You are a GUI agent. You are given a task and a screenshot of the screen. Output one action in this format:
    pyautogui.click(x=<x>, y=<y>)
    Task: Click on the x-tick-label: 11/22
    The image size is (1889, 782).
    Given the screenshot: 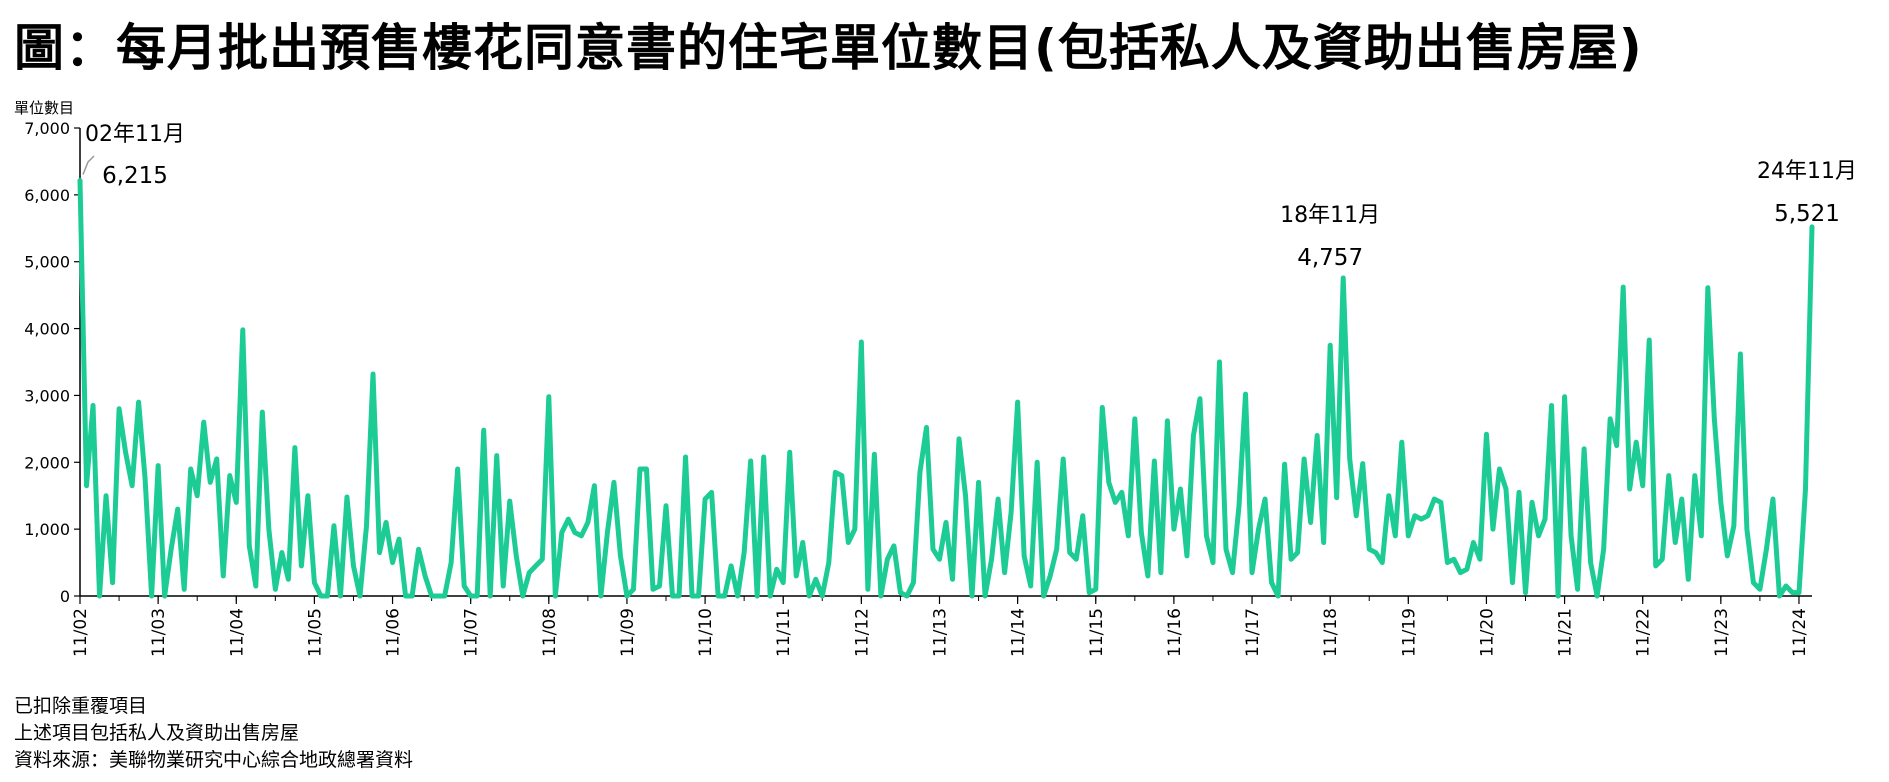 What is the action you would take?
    pyautogui.click(x=1644, y=632)
    